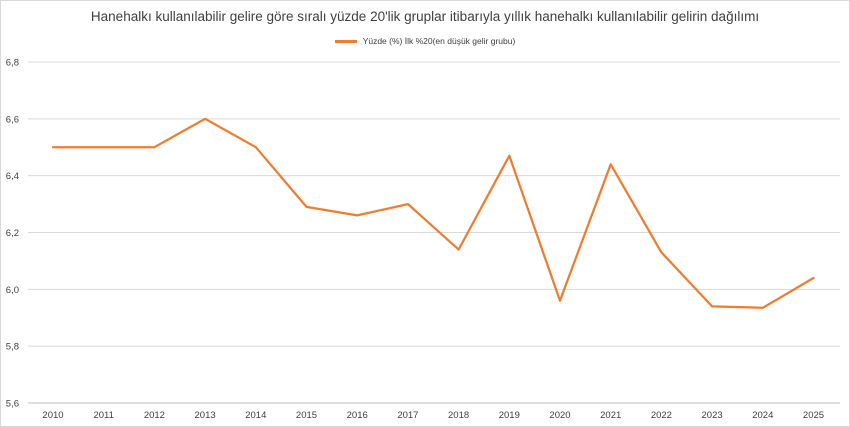 This screenshot has height=427, width=850. Describe the element at coordinates (154, 415) in the screenshot. I see `x-tick-label: 2012` at that location.